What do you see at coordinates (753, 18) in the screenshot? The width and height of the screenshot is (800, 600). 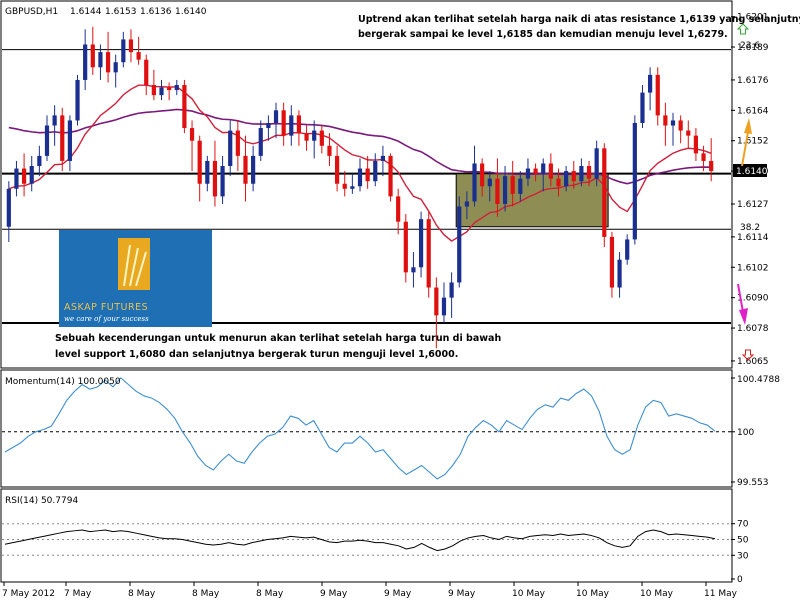 I see `price-tick-label: 1.6201` at bounding box center [753, 18].